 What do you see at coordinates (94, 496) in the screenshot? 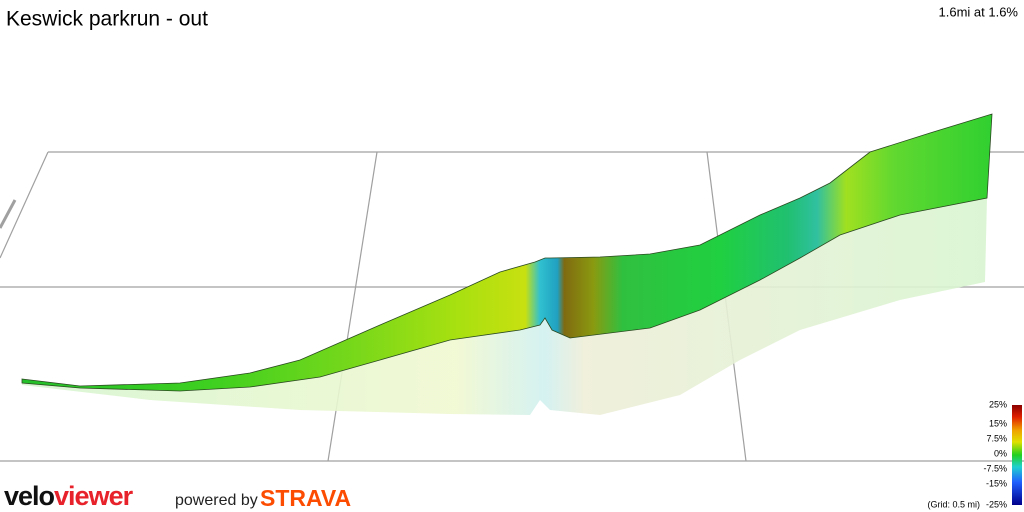
I see `logo-part: viewer` at bounding box center [94, 496].